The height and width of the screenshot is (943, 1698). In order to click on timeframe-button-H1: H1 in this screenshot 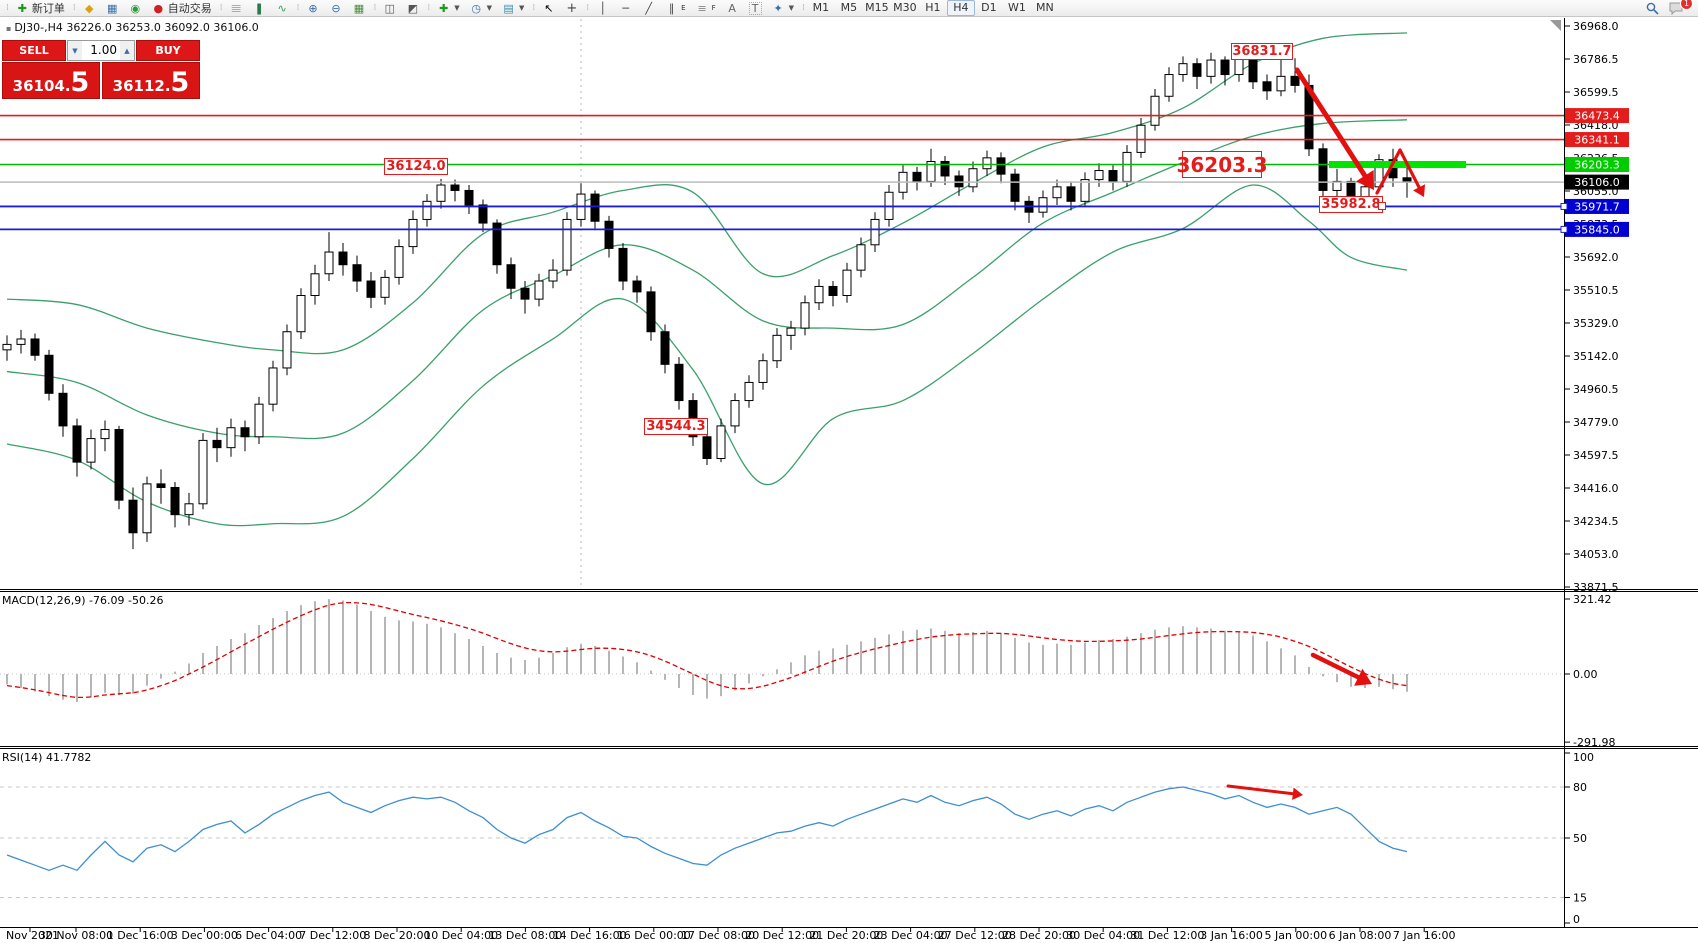, I will do `click(933, 7)`.